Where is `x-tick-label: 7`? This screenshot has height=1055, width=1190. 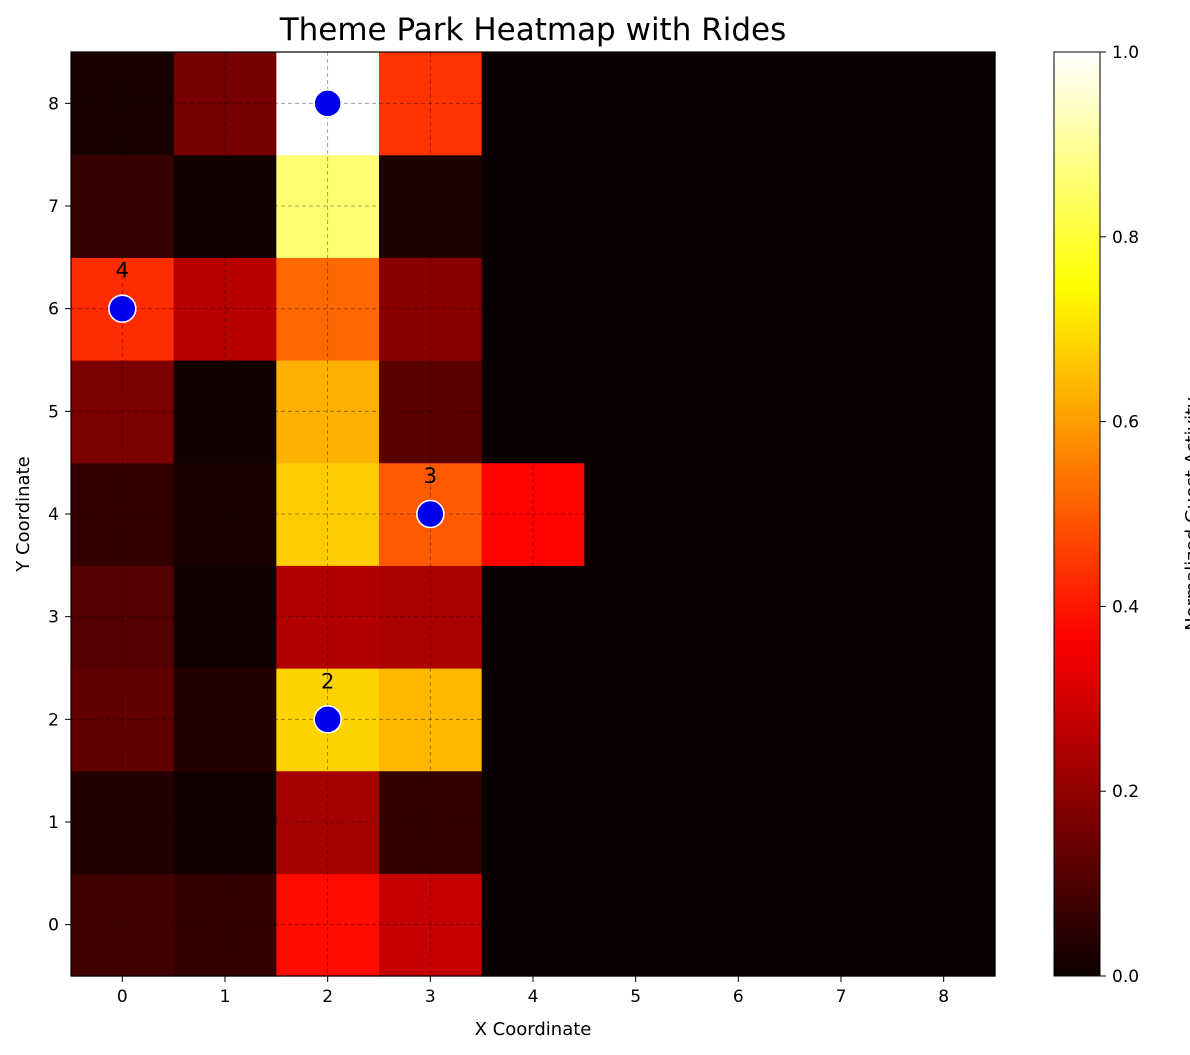 x-tick-label: 7 is located at coordinates (841, 997).